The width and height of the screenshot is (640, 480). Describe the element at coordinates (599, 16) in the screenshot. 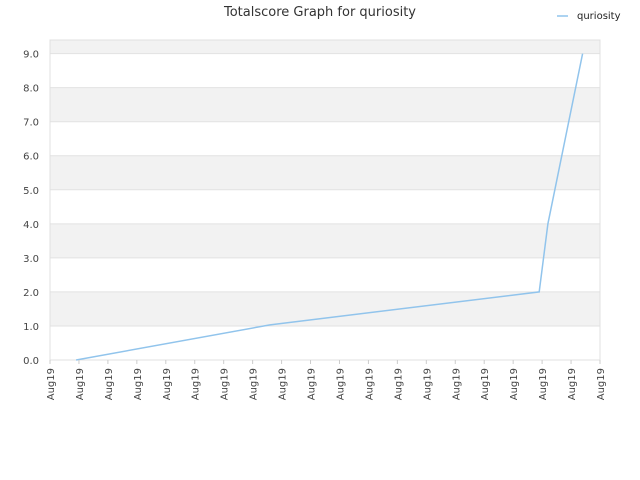

I see `legend-label: quriosity` at that location.